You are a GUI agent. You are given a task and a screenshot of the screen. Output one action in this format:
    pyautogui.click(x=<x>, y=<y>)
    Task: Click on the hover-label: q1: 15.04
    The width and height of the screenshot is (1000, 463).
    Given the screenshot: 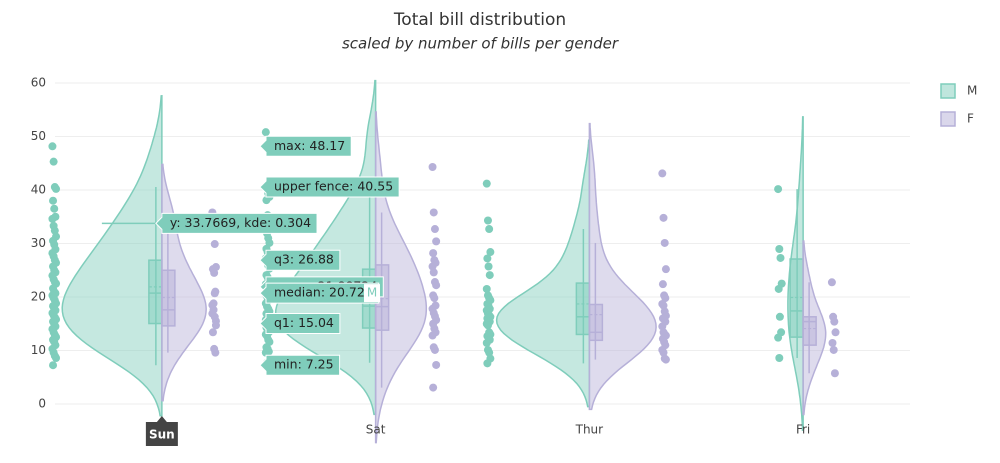 What is the action you would take?
    pyautogui.click(x=300, y=324)
    